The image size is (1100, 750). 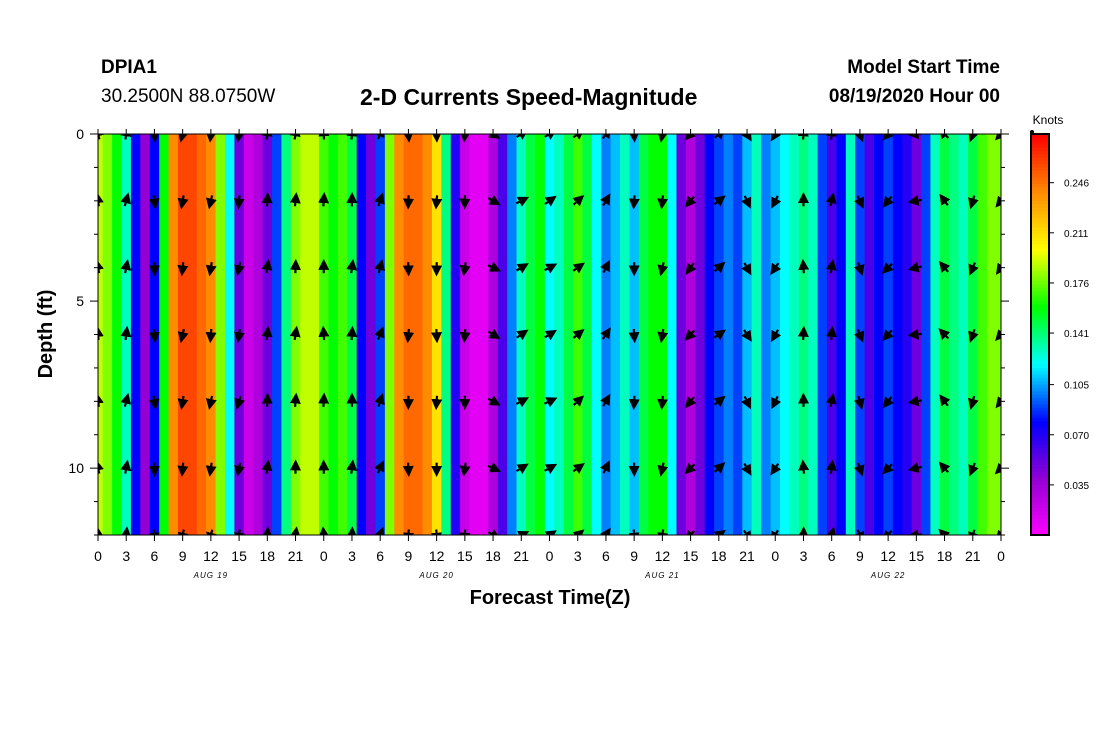 I want to click on x-tick-label: 3, so click(x=578, y=556).